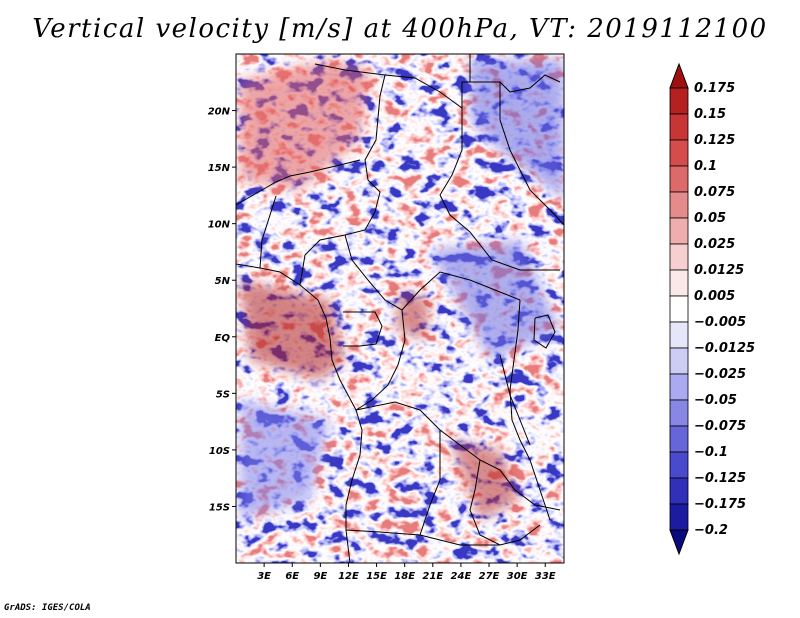 This screenshot has width=800, height=618. What do you see at coordinates (219, 451) in the screenshot?
I see `y-tick-label: 10S` at bounding box center [219, 451].